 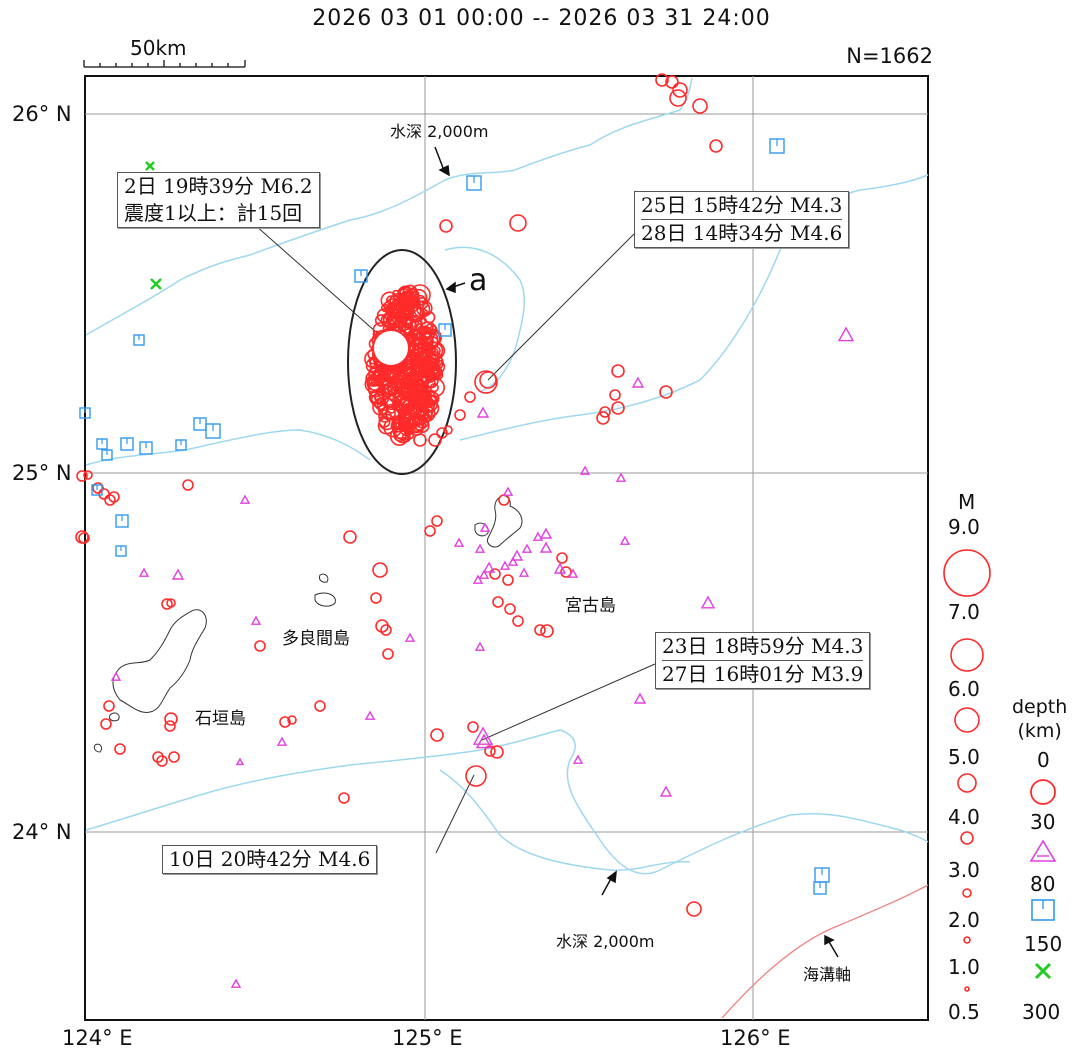 What do you see at coordinates (1043, 822) in the screenshot?
I see `legend-depth-30: 30` at bounding box center [1043, 822].